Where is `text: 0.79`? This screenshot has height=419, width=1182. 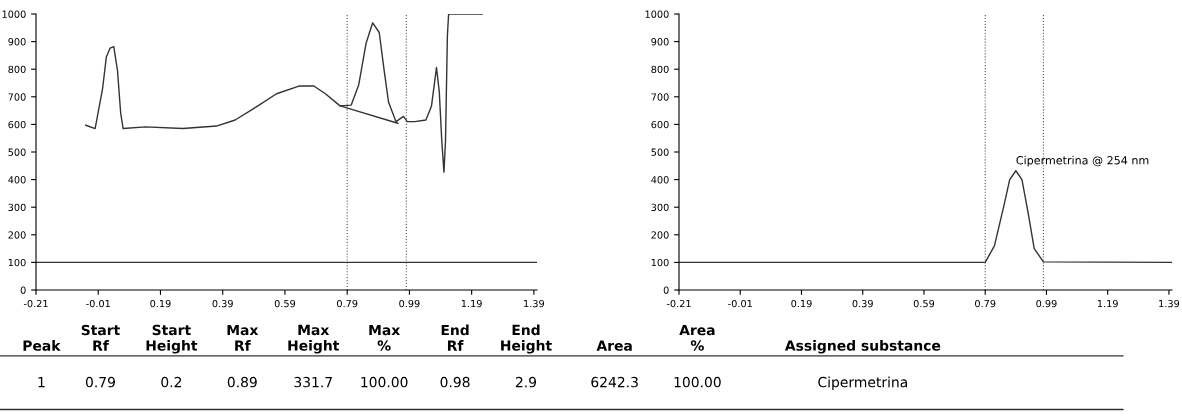 text: 0.79 is located at coordinates (100, 382).